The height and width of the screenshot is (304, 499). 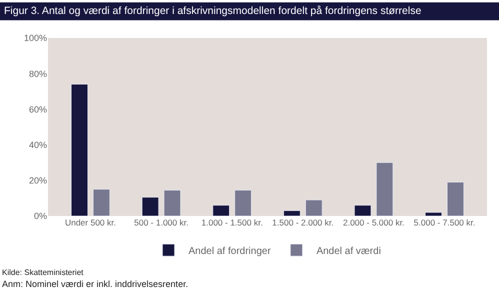 I want to click on x-tick-label: 500 - 1.000 kr., so click(x=161, y=223).